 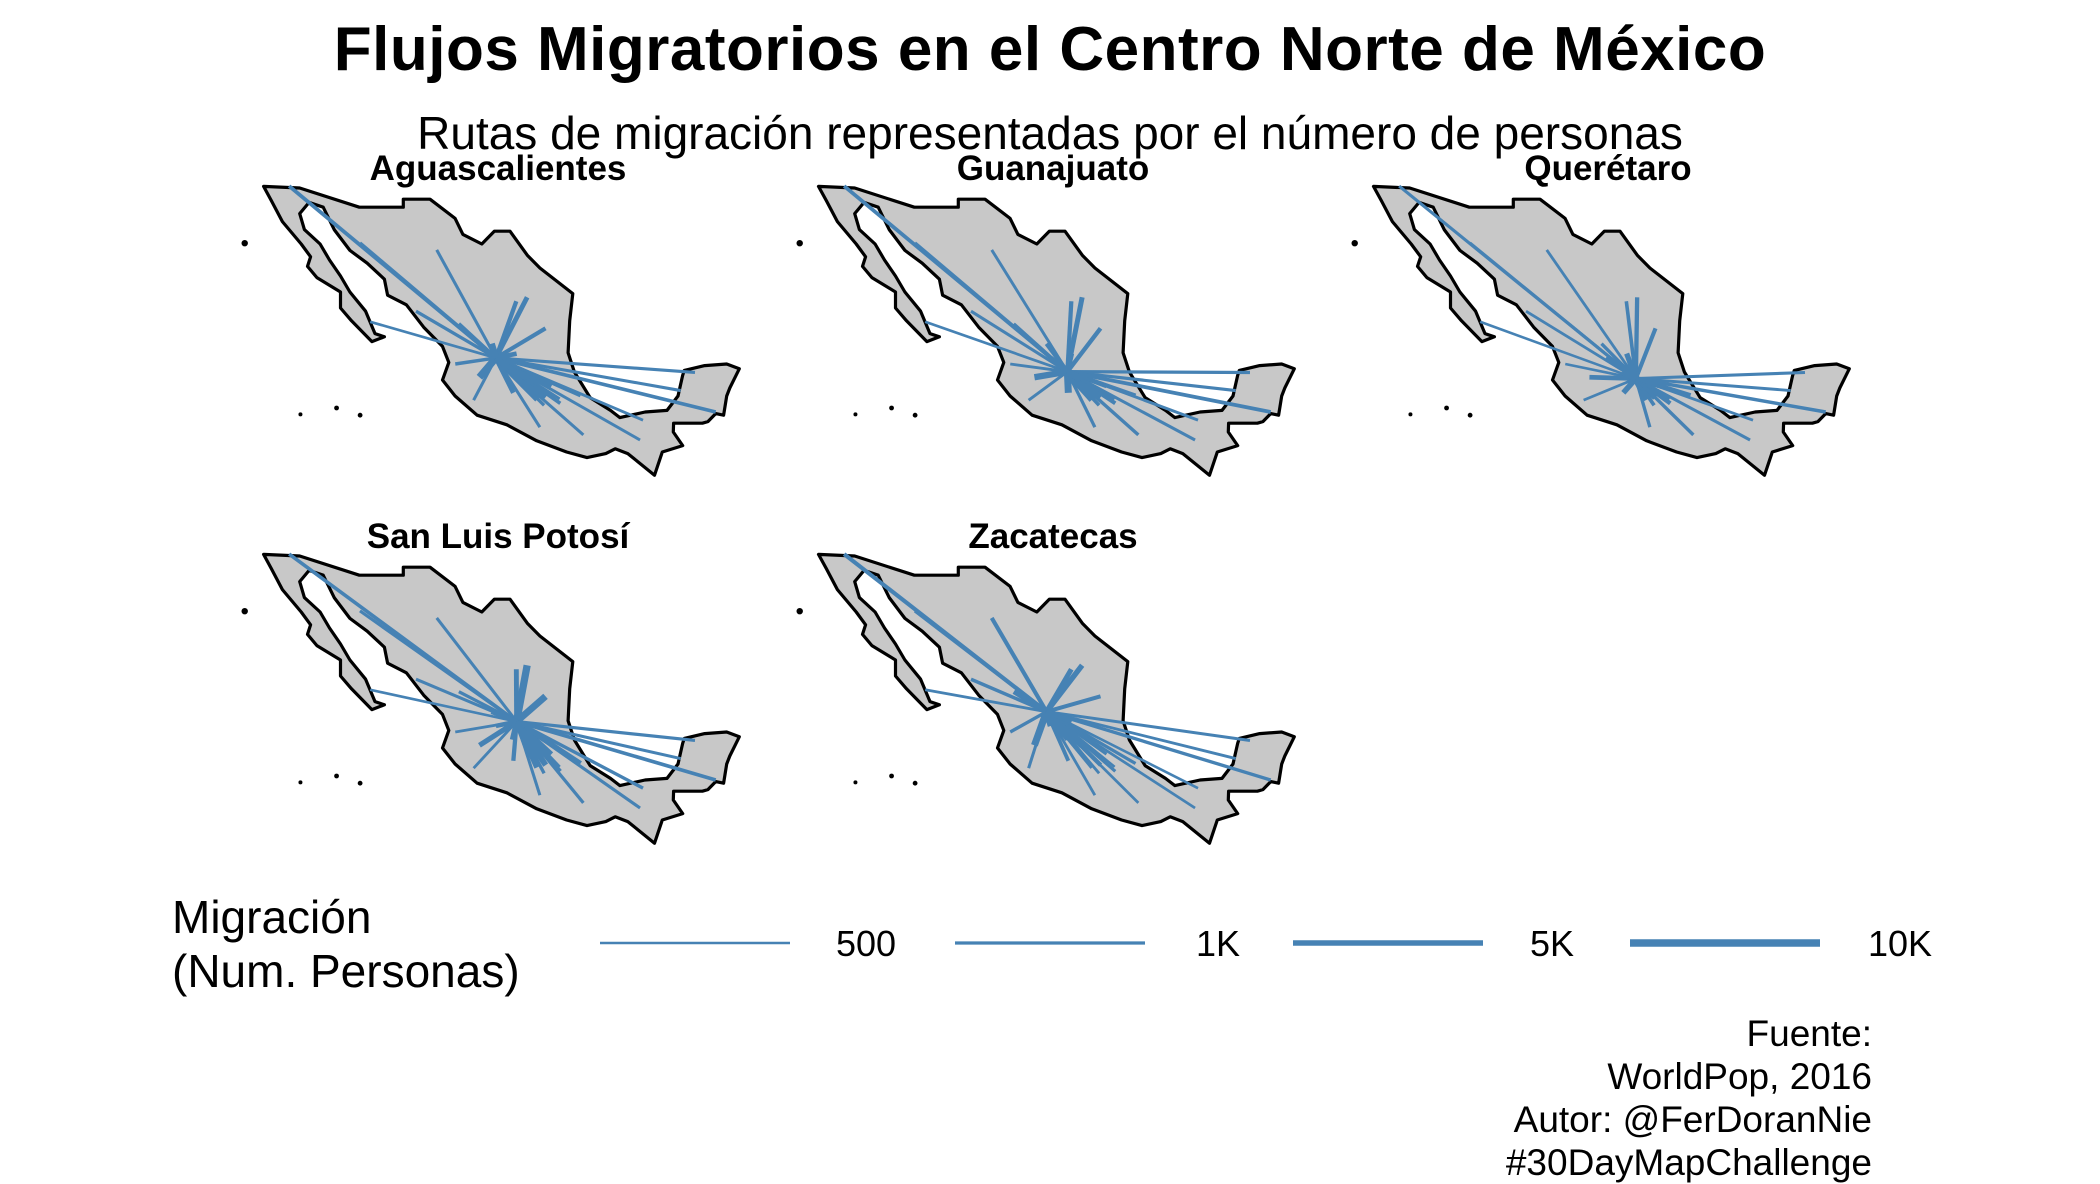 I want to click on panel-4: San Luis Potosí, so click(x=491, y=680).